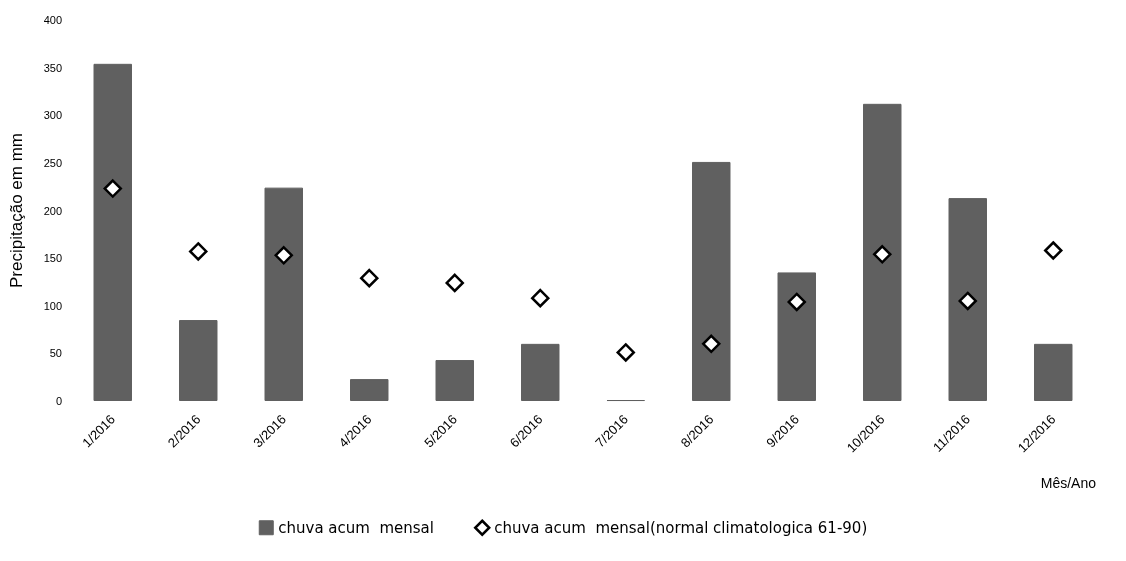 The image size is (1126, 561). What do you see at coordinates (52, 258) in the screenshot?
I see `y-tick-label: 150` at bounding box center [52, 258].